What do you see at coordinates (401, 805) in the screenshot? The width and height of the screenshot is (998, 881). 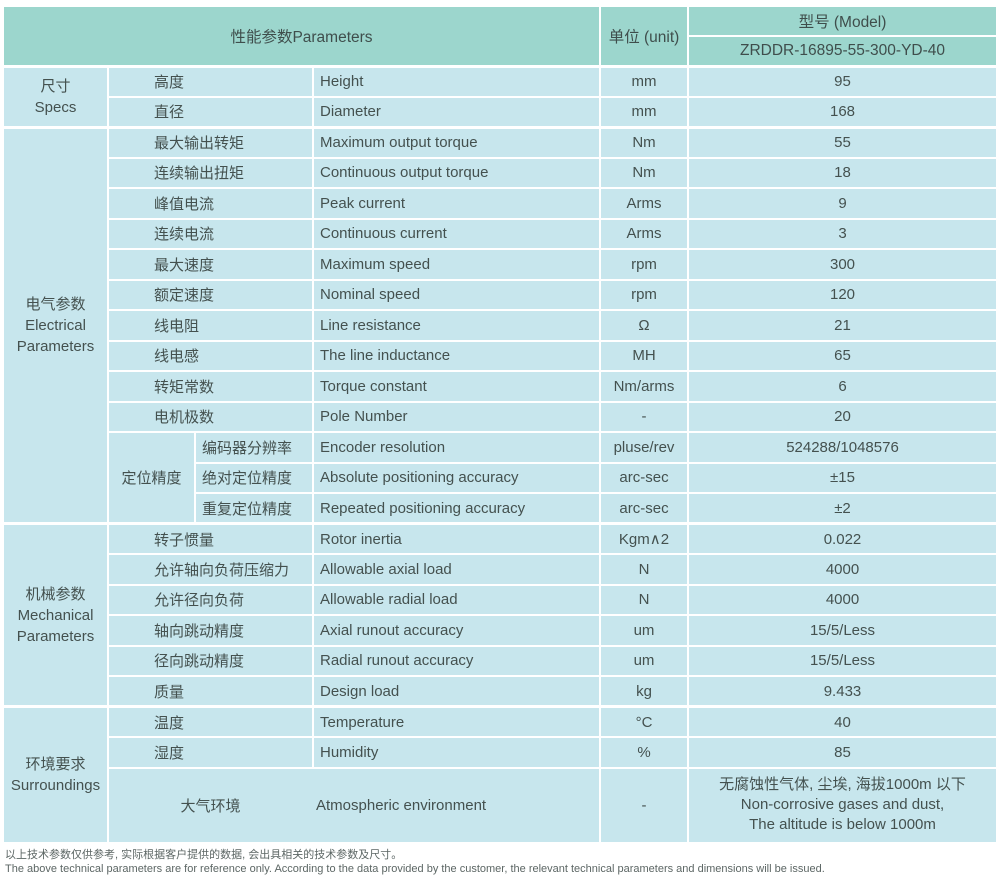 I see `param-en-label: Atmospheric environment` at bounding box center [401, 805].